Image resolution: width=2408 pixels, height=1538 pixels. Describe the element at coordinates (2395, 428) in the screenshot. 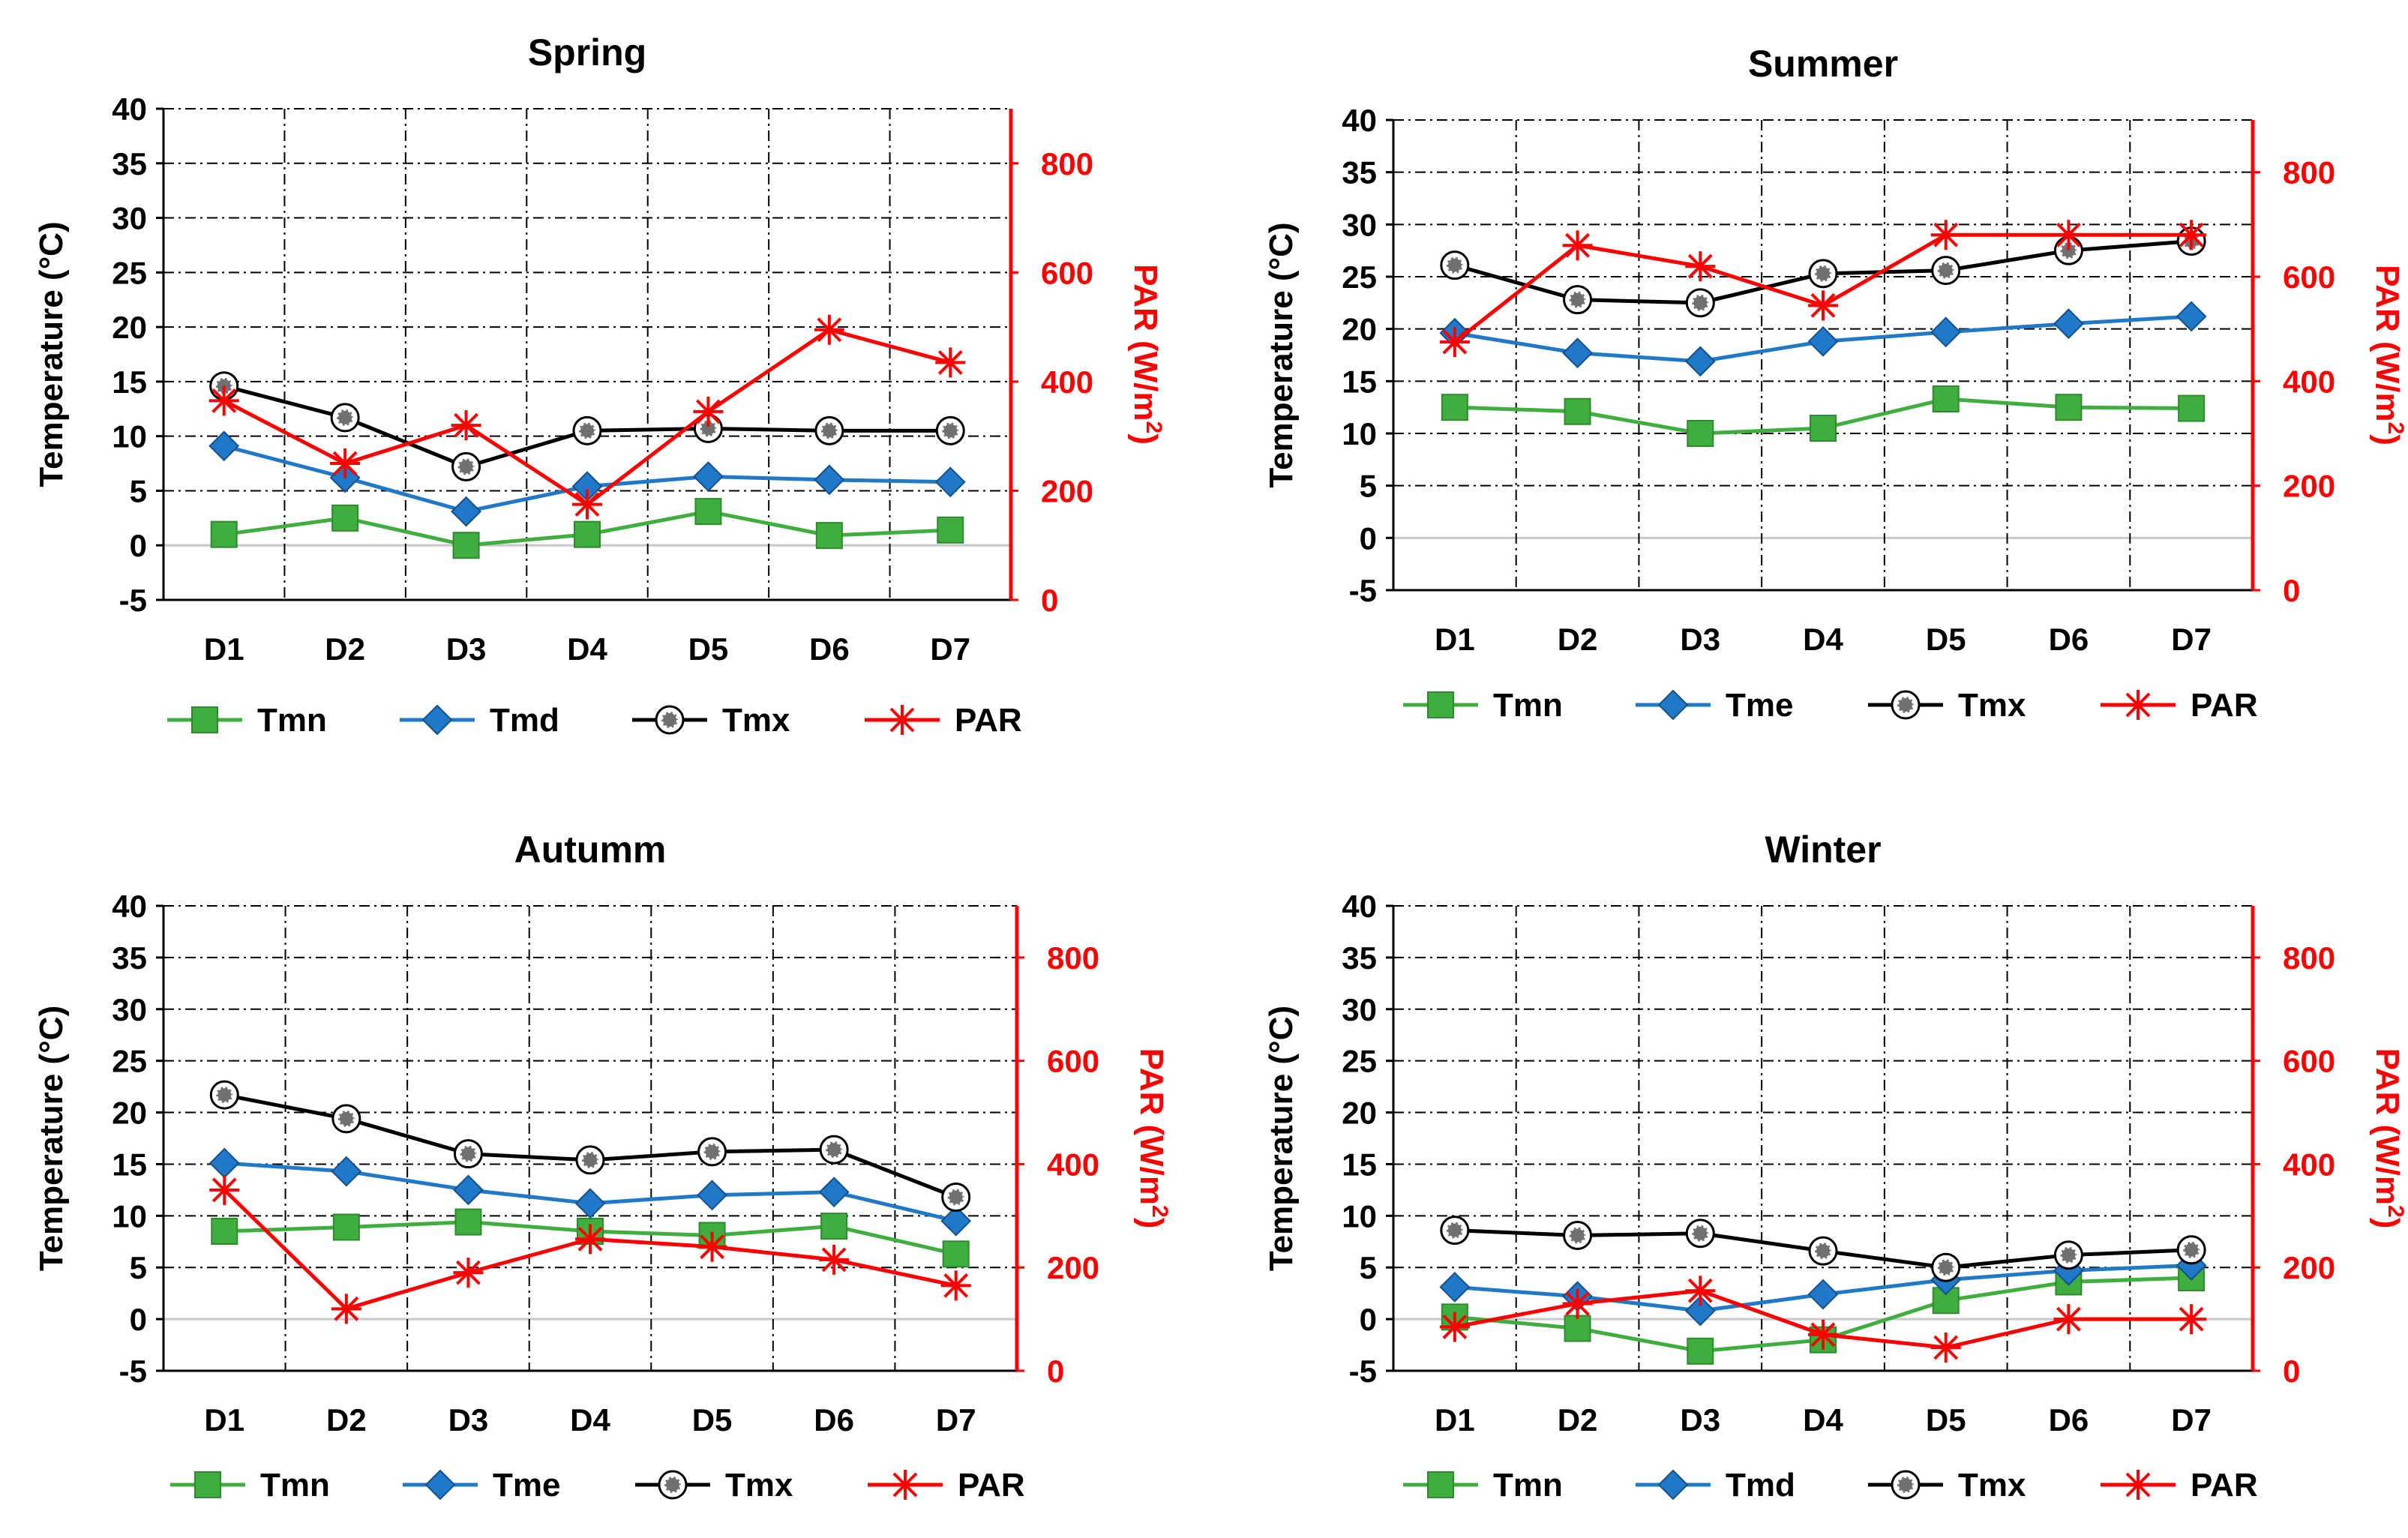

I see `y2-axis-title-sup: 2` at that location.